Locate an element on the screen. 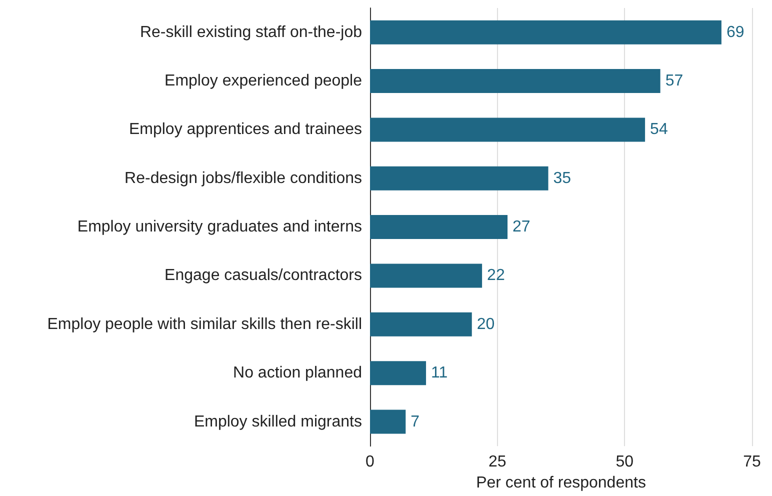 The image size is (772, 496). y-tick-label: Employ experienced people is located at coordinates (263, 81).